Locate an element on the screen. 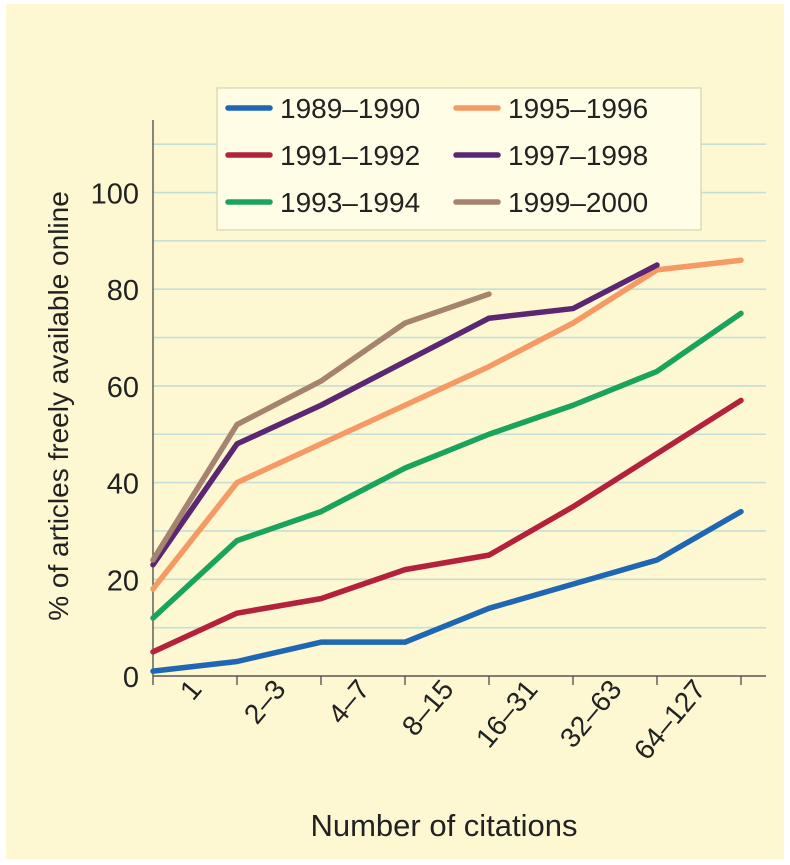 This screenshot has width=790, height=865. y-tick-label: 0 is located at coordinates (131, 678).